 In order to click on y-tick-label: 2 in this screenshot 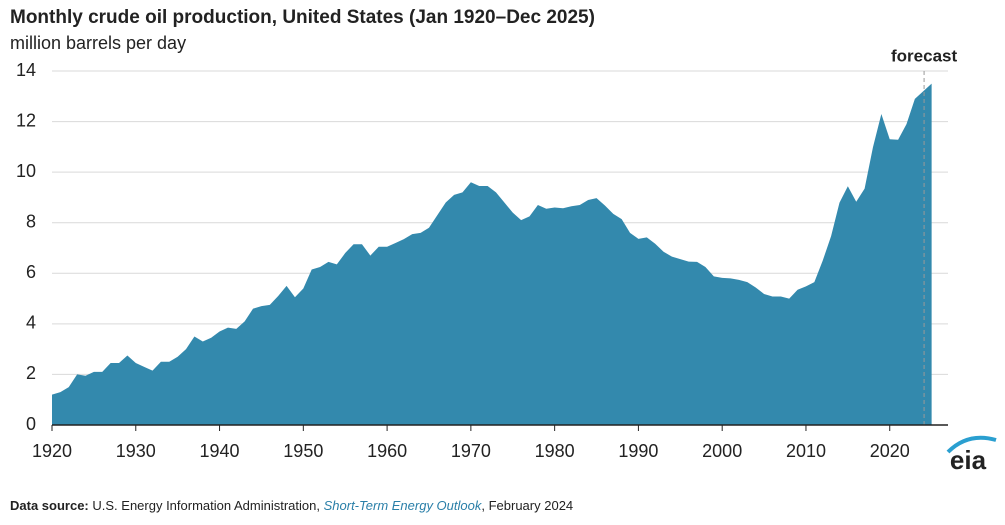, I will do `click(31, 373)`.